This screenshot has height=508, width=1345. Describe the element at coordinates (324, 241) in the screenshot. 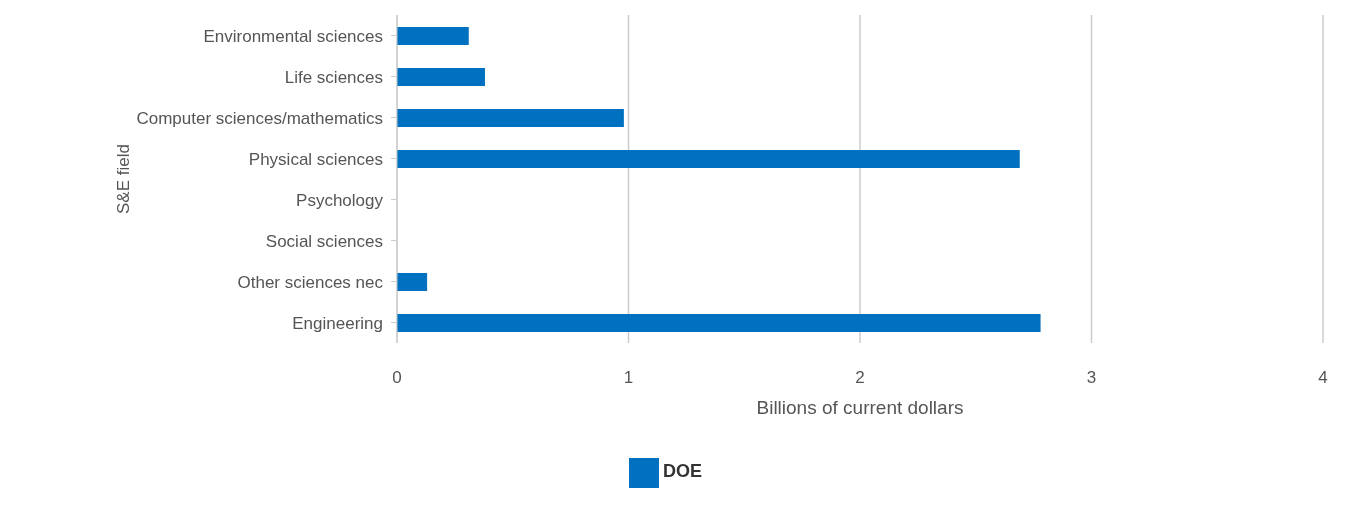

I see `y-tick-label: Social sciences` at that location.